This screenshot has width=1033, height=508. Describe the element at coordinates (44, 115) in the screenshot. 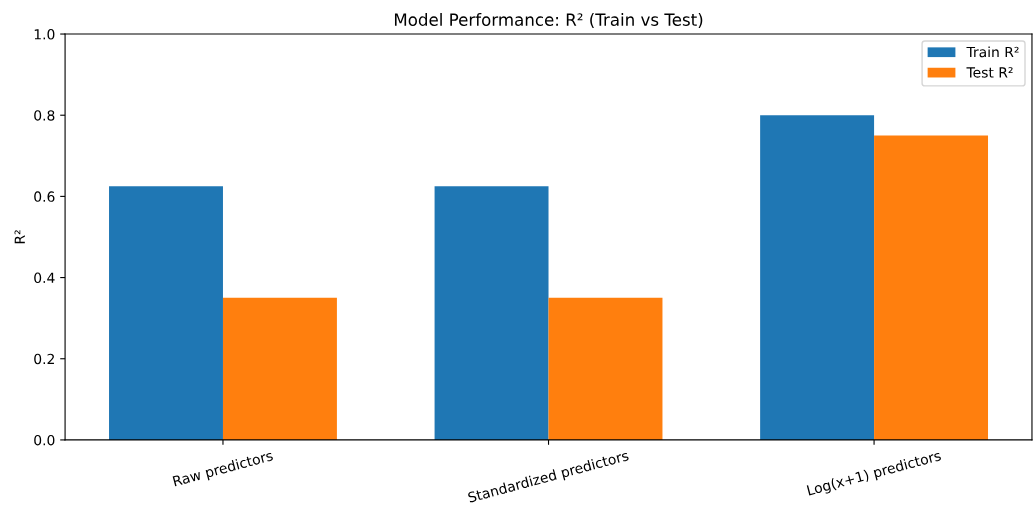

I see `y-tick-label: 0.8` at that location.